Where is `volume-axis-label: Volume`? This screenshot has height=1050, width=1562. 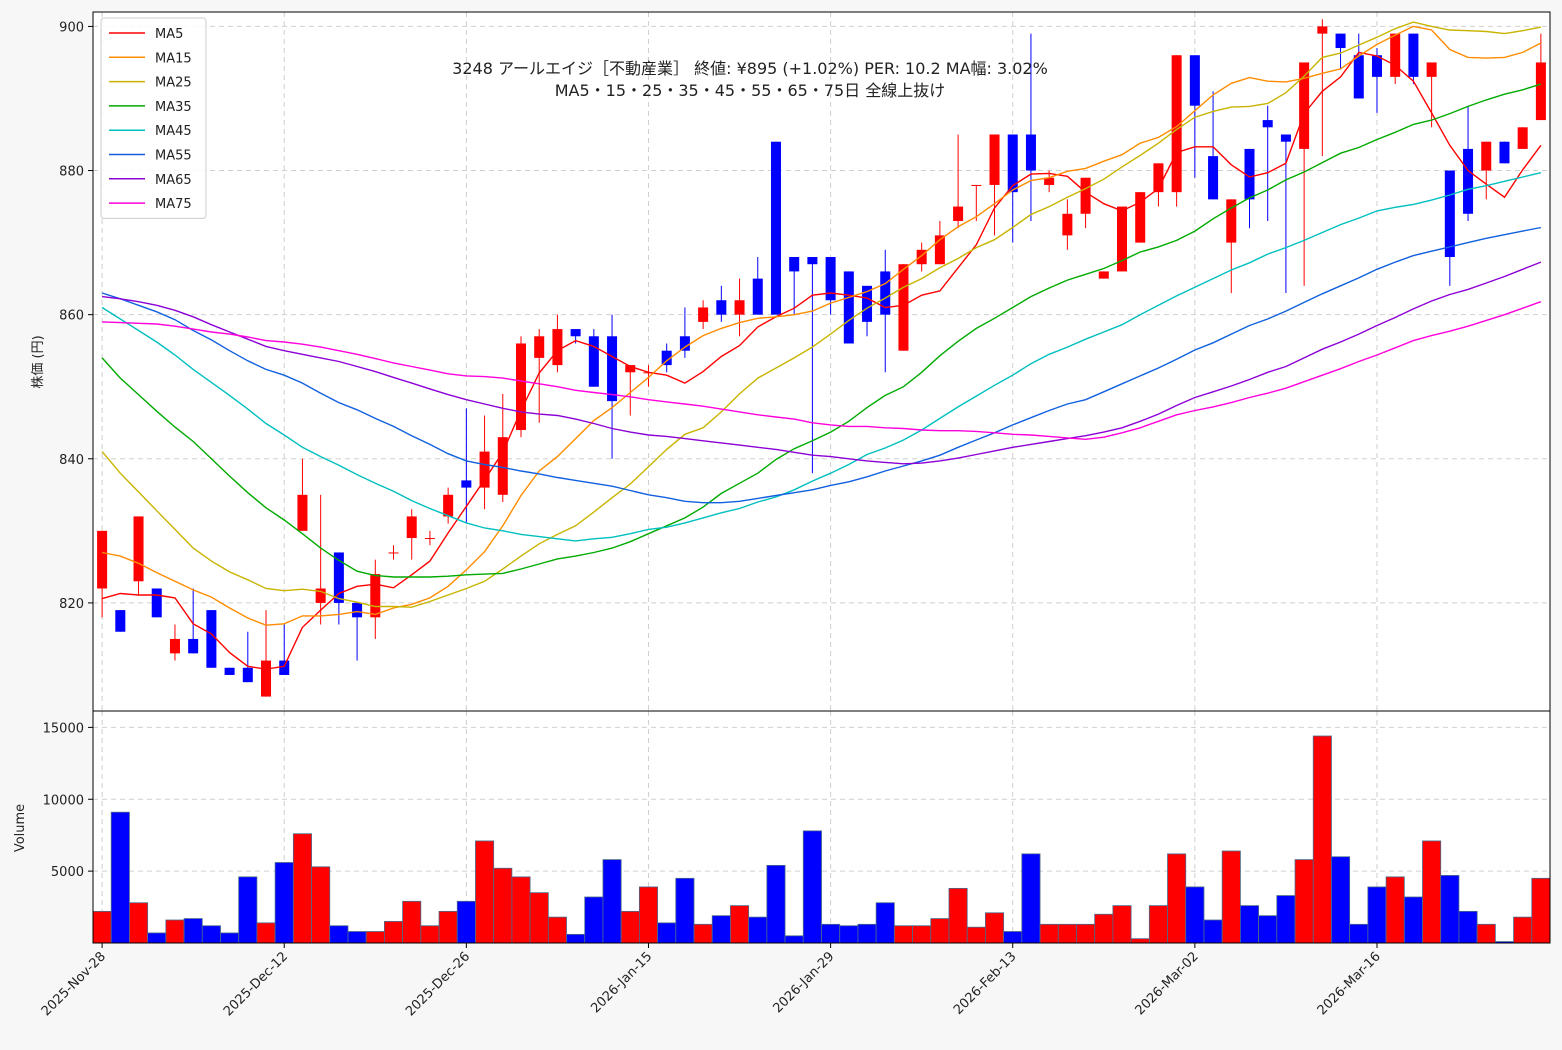 volume-axis-label: Volume is located at coordinates (20, 828).